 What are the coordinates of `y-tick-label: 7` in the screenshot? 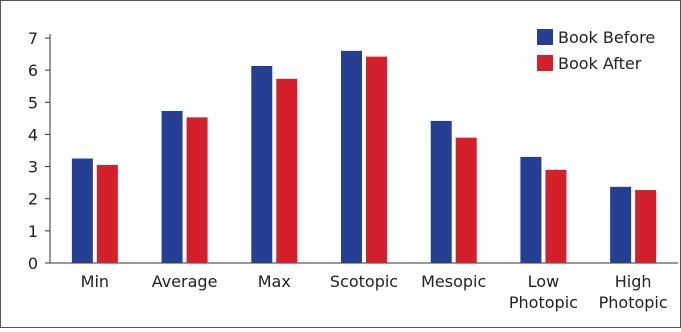 It's located at (33, 38).